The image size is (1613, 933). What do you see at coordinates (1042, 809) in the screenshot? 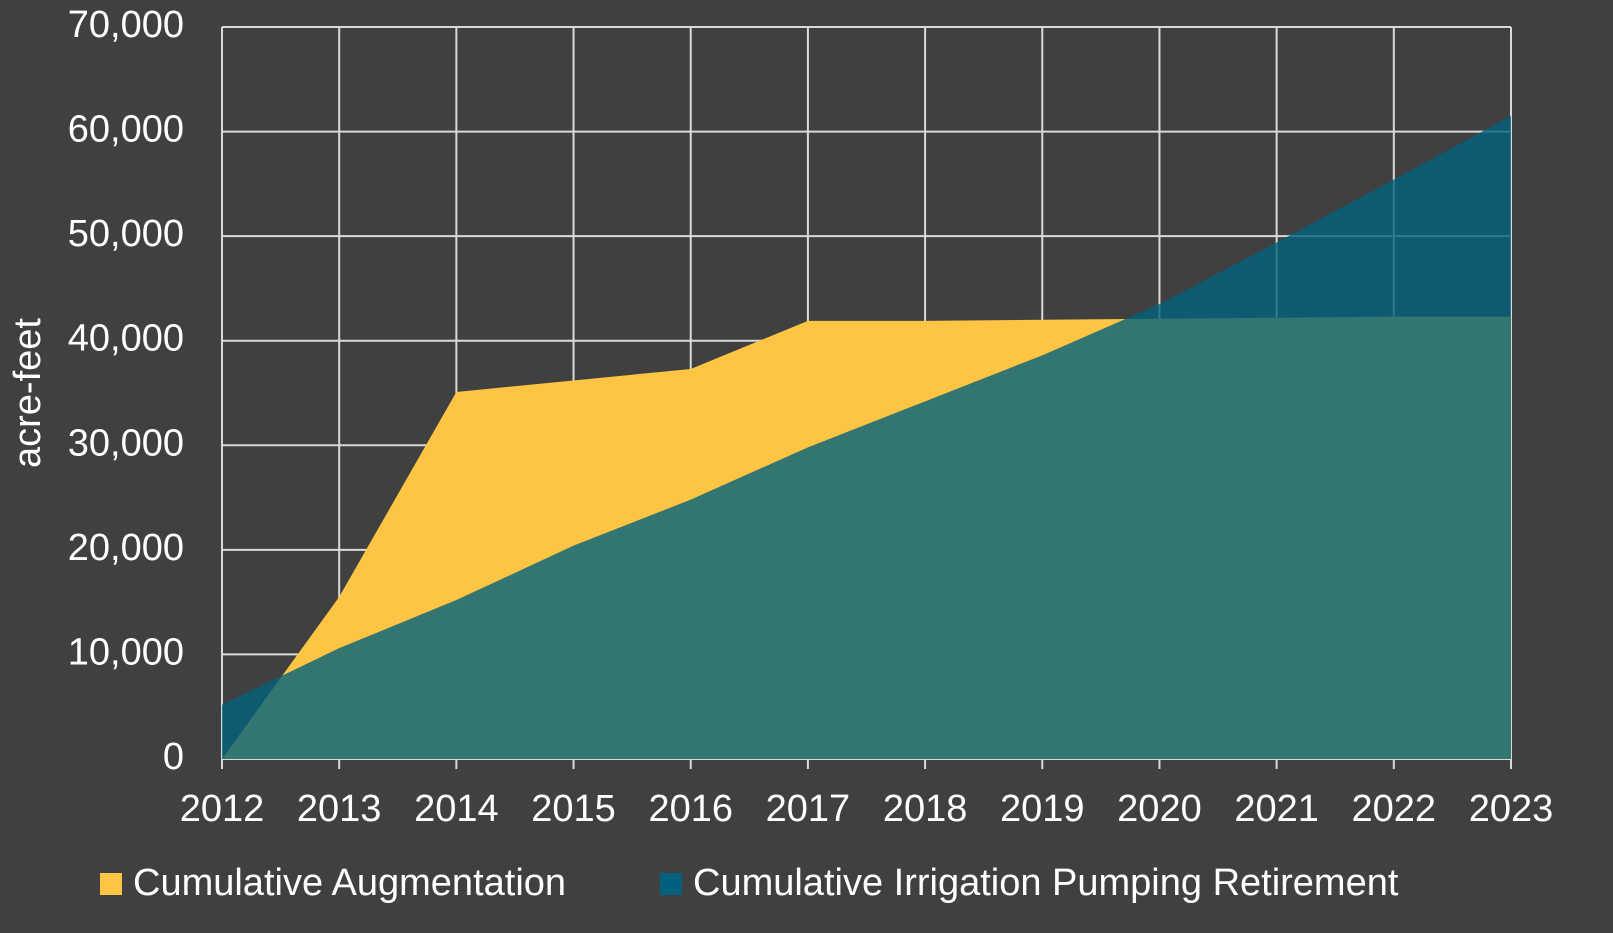
I see `x-tick-label: 2019` at bounding box center [1042, 809].